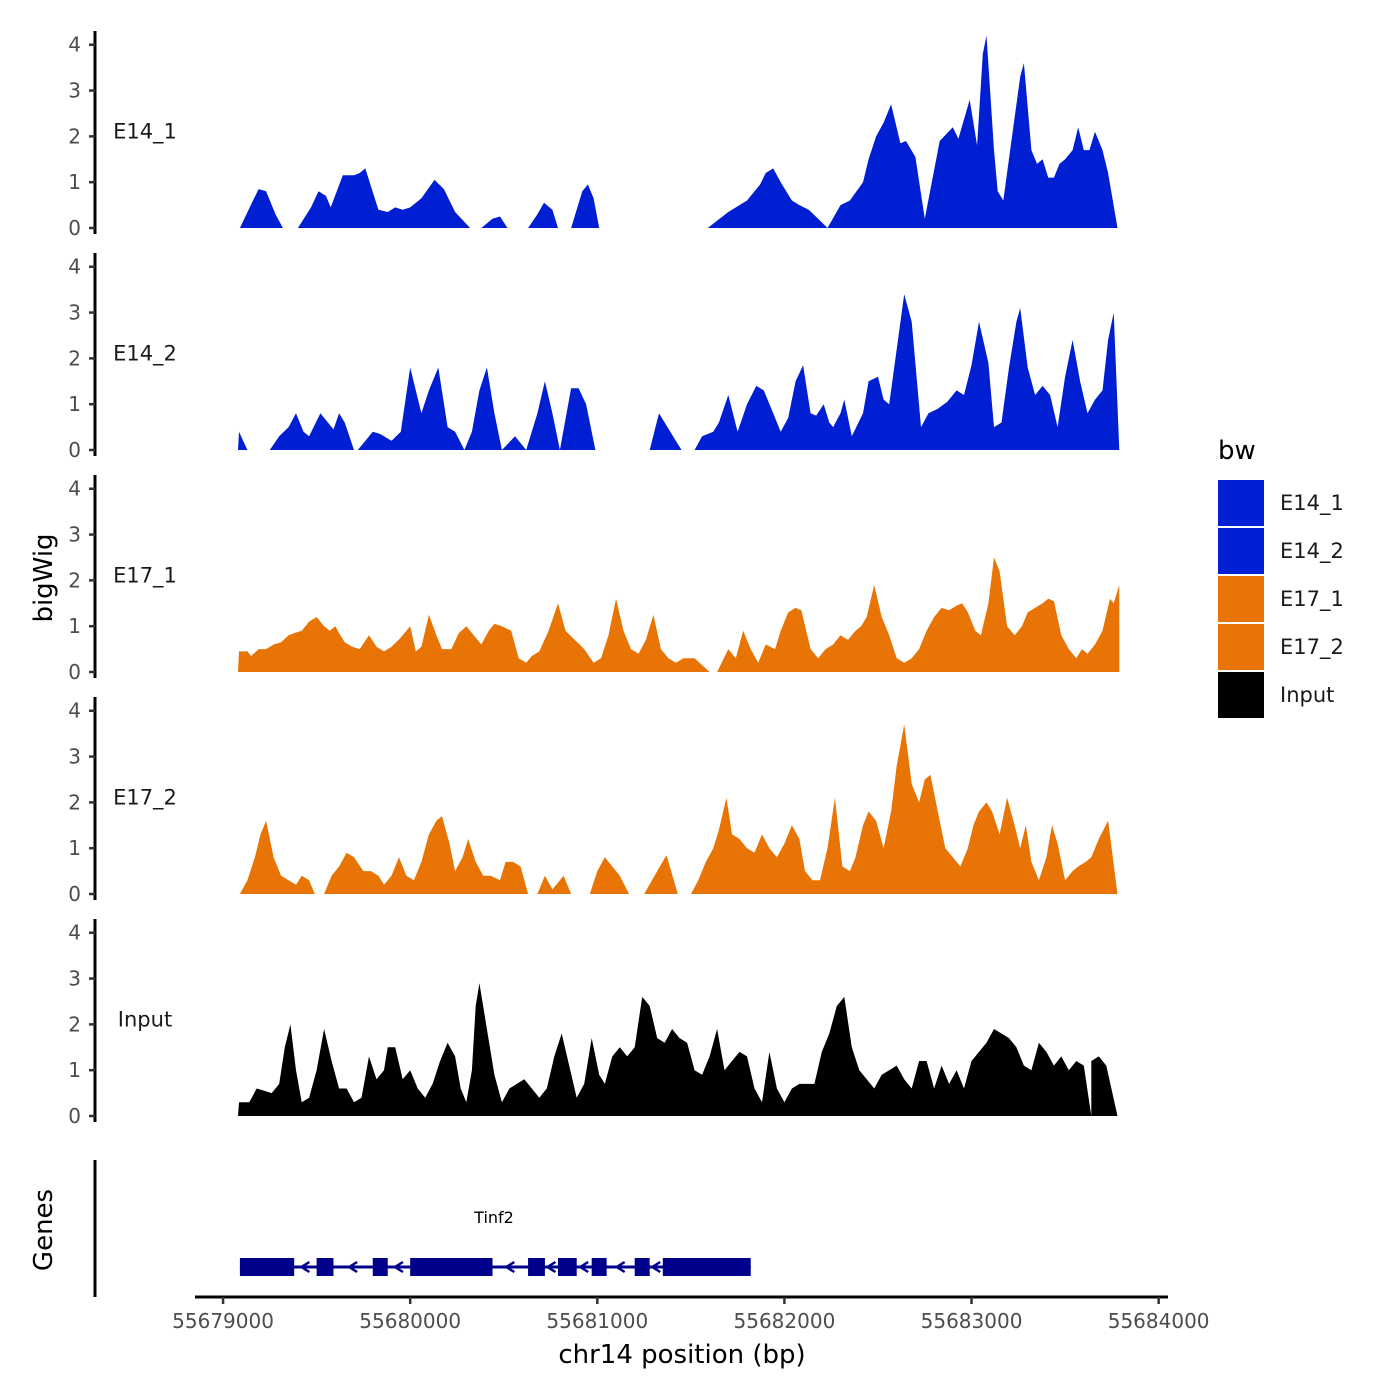 This screenshot has width=1400, height=1400. I want to click on x-tick-label: 55683000, so click(972, 1321).